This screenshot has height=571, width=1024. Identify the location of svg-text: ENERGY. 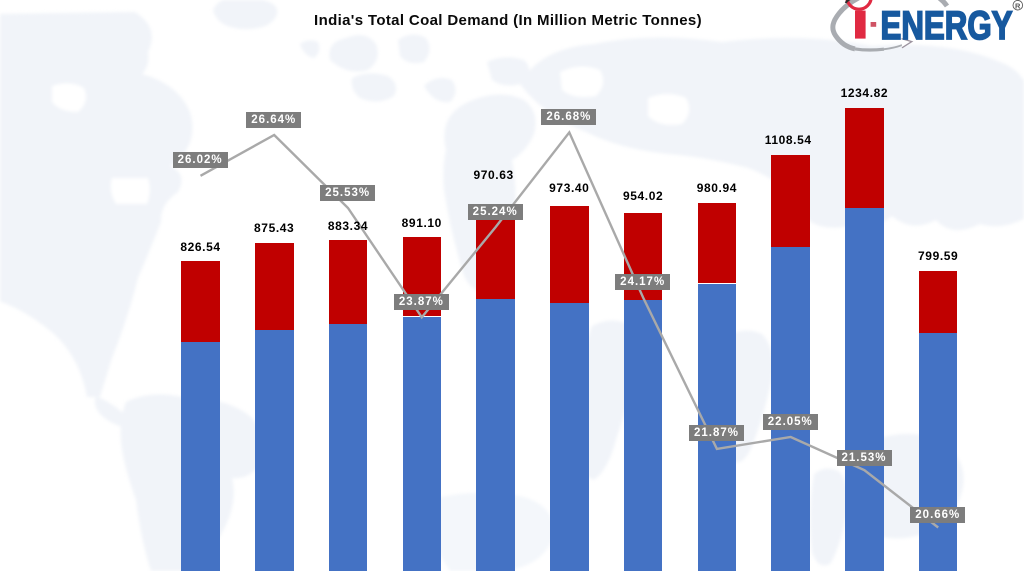
(947, 26).